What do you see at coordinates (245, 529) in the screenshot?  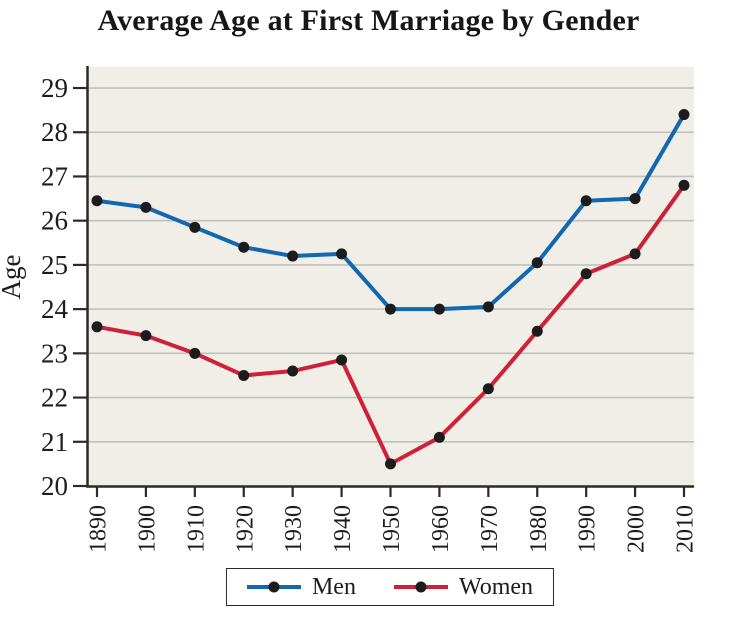 I see `x-tick-label: 1920` at bounding box center [245, 529].